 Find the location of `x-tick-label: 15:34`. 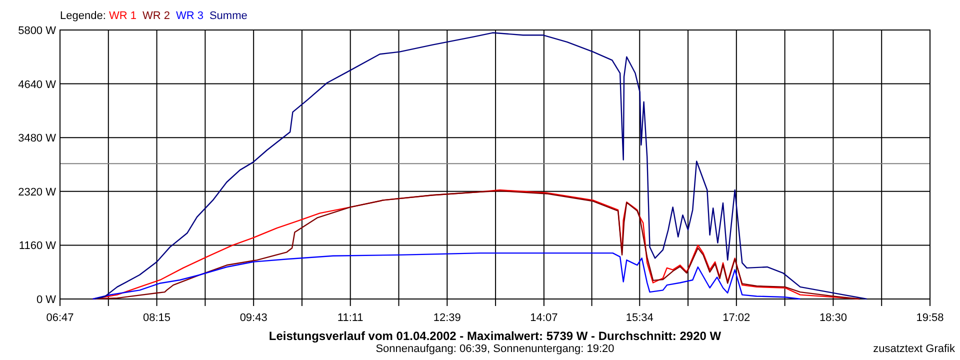

x-tick-label: 15:34 is located at coordinates (640, 318).